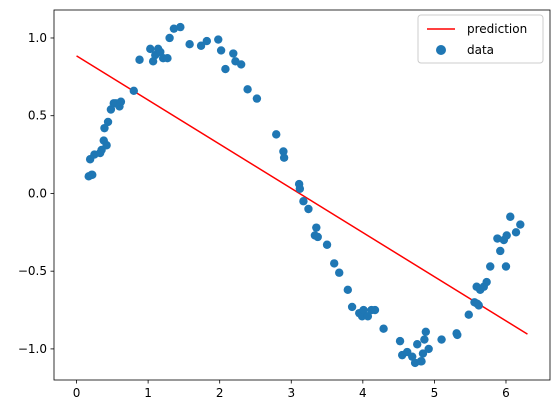 This screenshot has width=559, height=413. Describe the element at coordinates (363, 393) in the screenshot. I see `x-tick-label: 4` at that location.